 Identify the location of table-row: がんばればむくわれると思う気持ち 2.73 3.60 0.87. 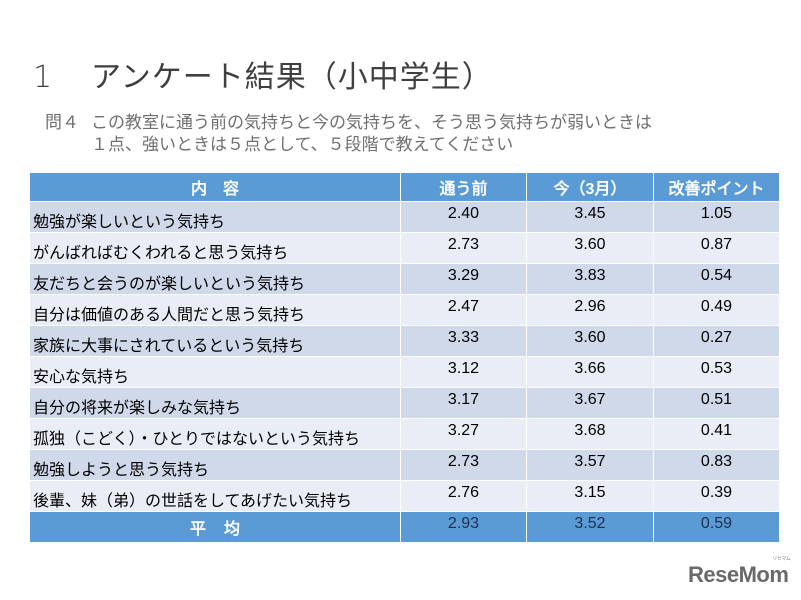
(404, 248).